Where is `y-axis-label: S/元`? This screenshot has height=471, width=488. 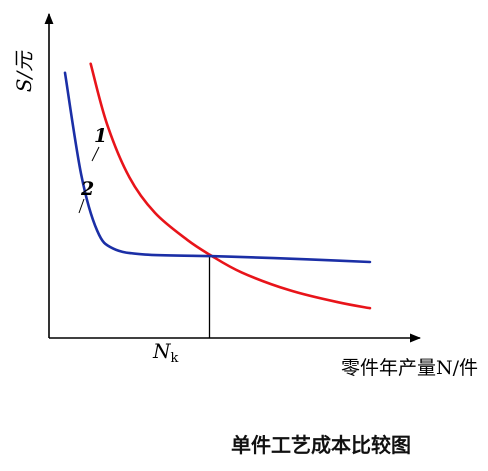
y-axis-label: S/元 is located at coordinates (24, 71).